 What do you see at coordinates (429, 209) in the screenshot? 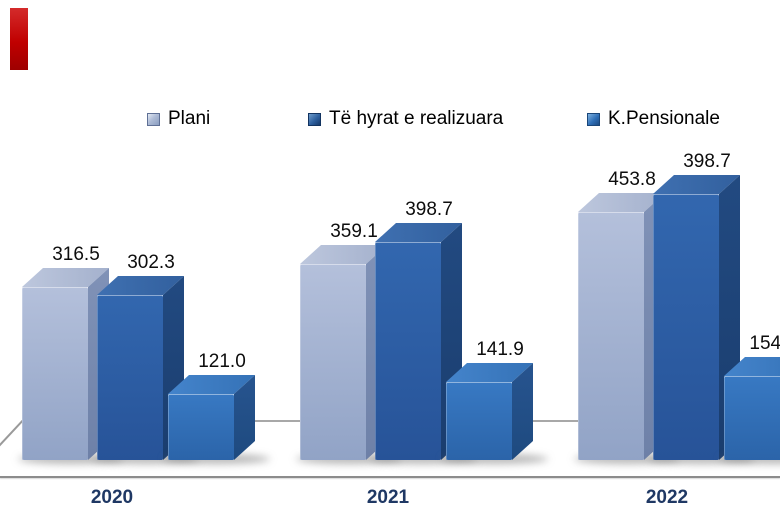
I see `data-label-t-hyrat-e-realizuara-2021: 398.7` at bounding box center [429, 209].